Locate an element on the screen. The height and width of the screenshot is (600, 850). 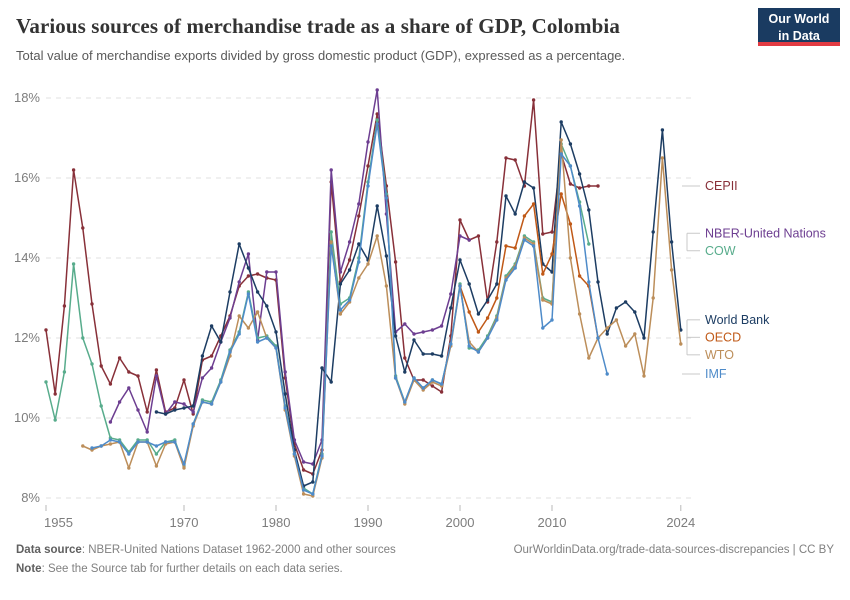
data-point-world-bank-1978 is located at coordinates (257, 292).